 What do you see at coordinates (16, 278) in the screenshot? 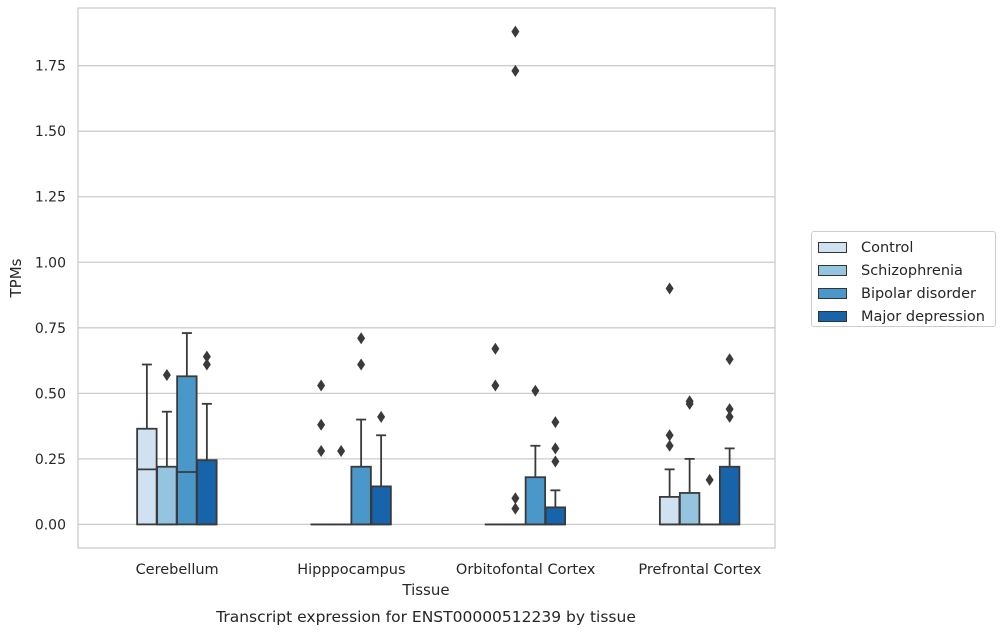
I see `y-axis-label: TPMs` at bounding box center [16, 278].